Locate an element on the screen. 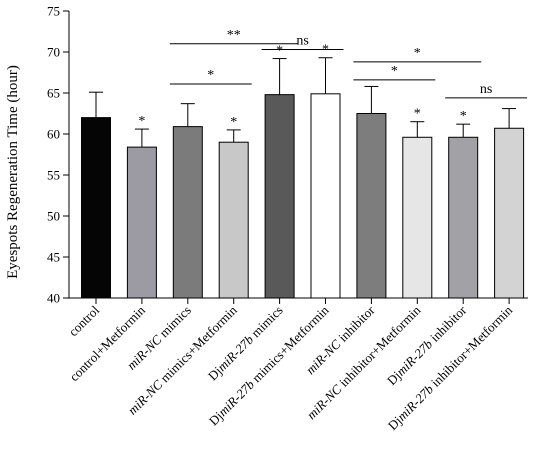 This screenshot has height=450, width=550. category-label: DjmiR-27b inhibitor is located at coordinates (427, 345).